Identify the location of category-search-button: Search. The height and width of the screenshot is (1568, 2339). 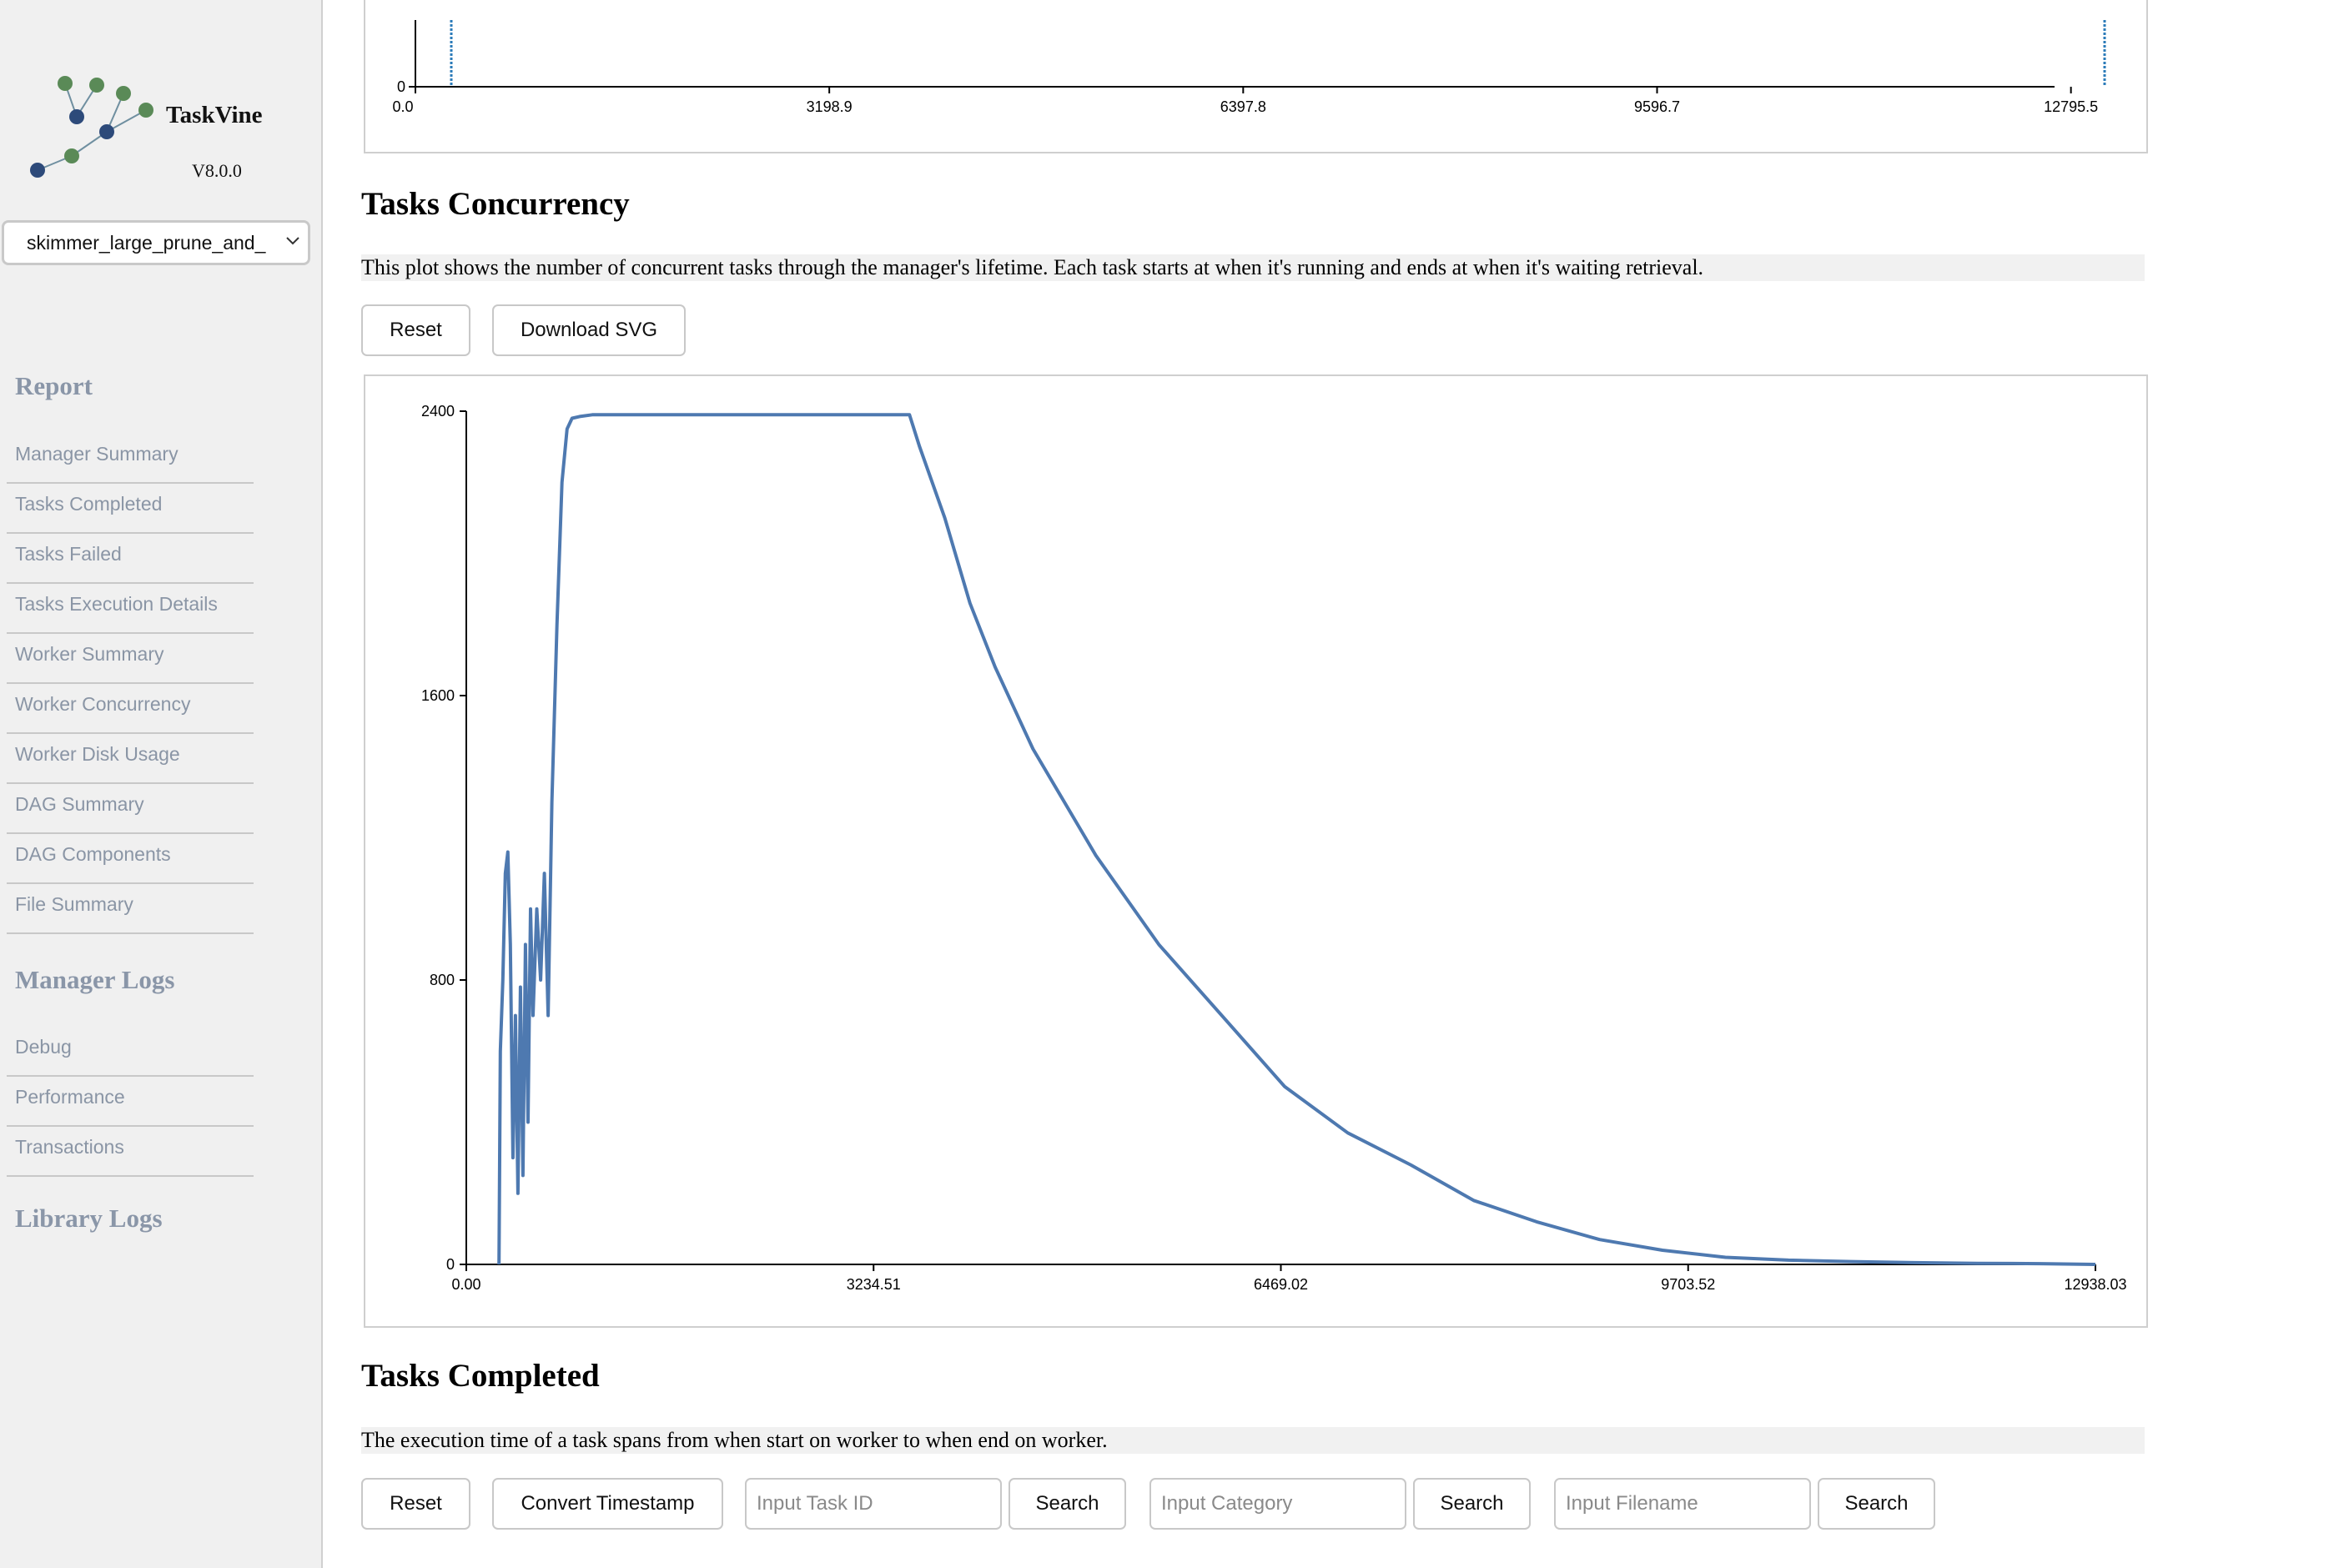
(1472, 1504).